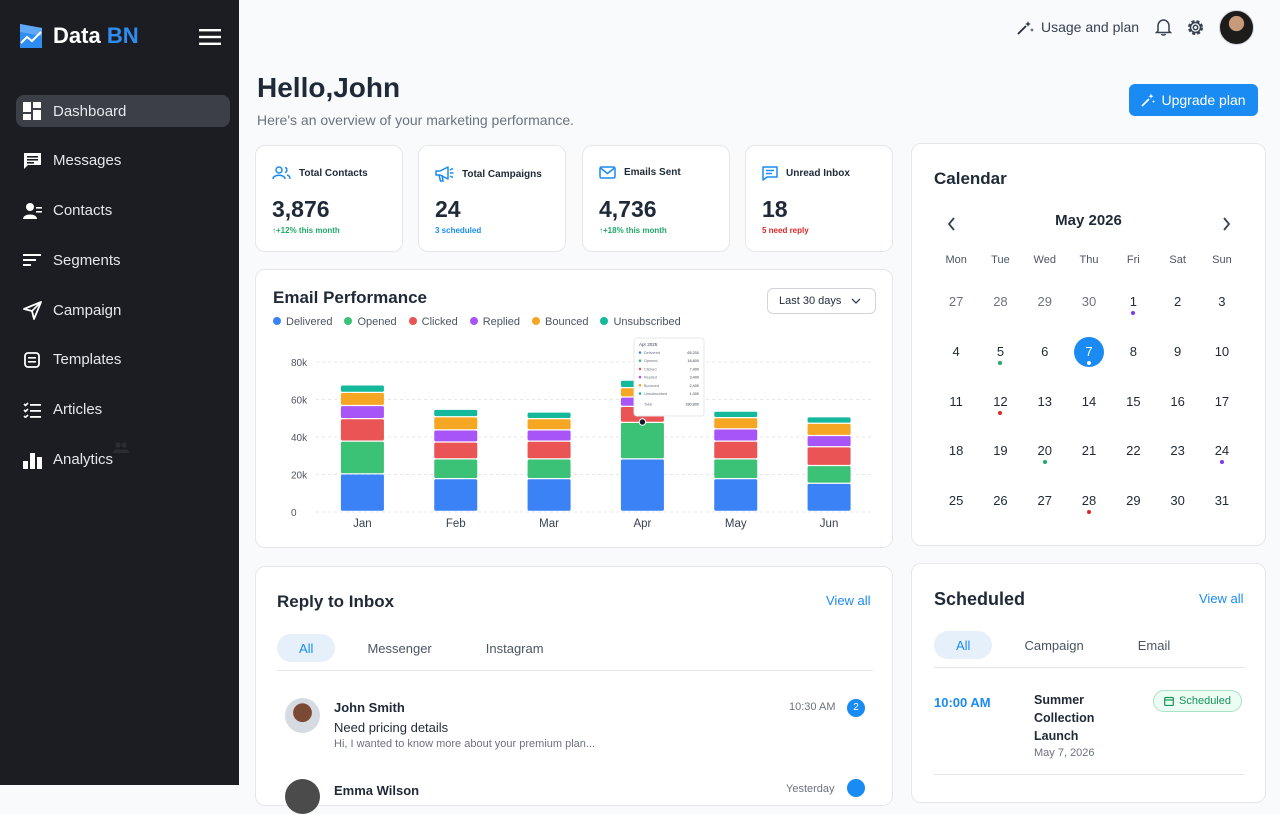  What do you see at coordinates (514, 648) in the screenshot?
I see `tab-instagram: Instagram` at bounding box center [514, 648].